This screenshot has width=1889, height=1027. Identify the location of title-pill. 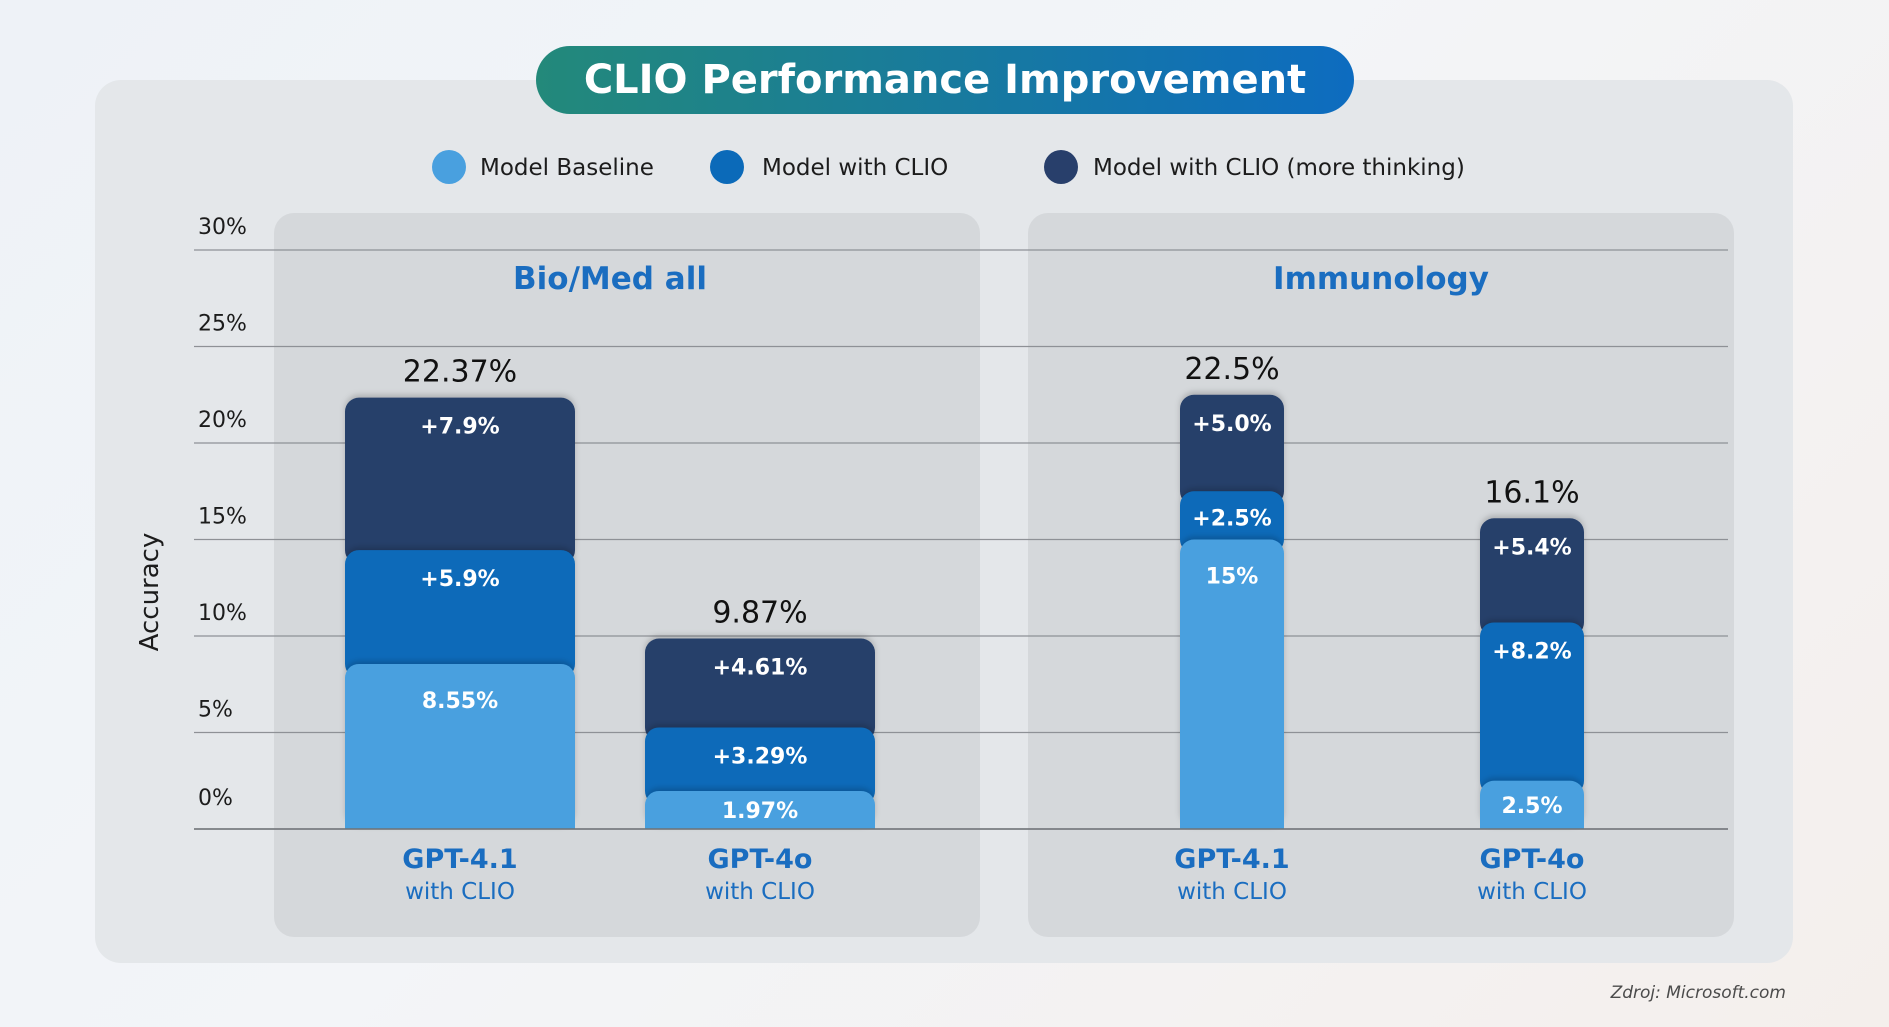
(945, 80).